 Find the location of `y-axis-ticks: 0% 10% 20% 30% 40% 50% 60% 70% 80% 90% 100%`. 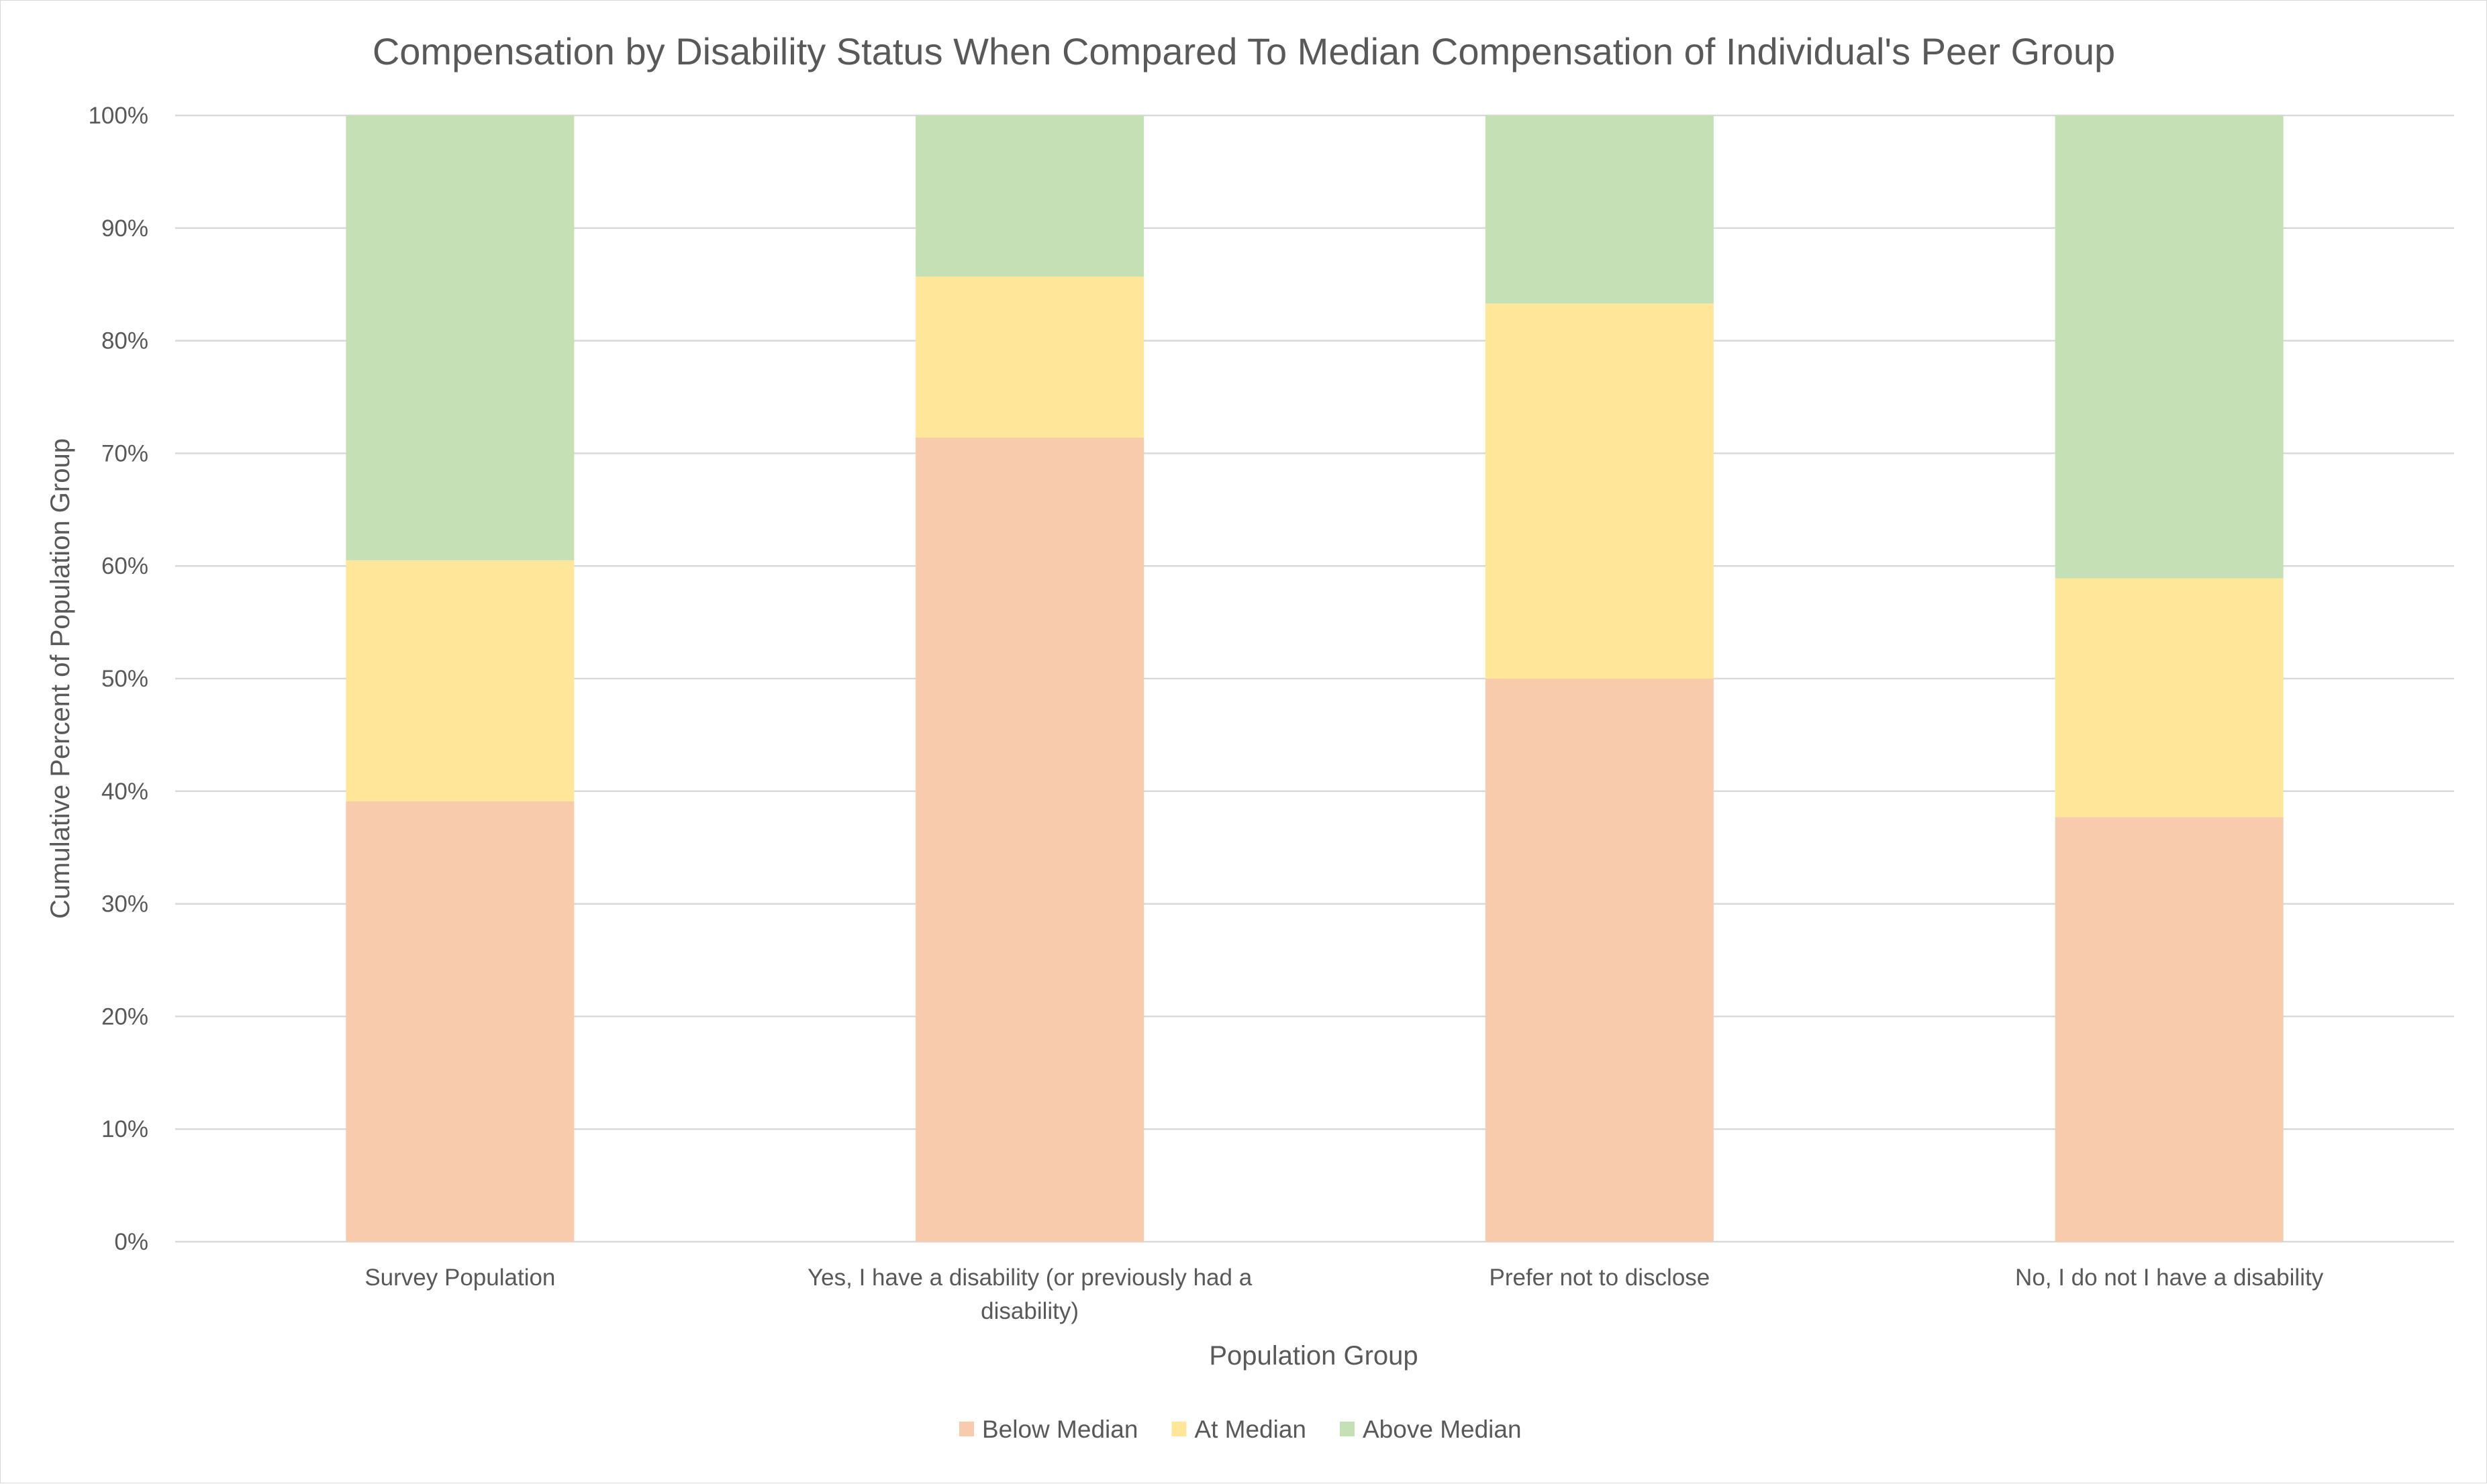

y-axis-ticks: 0% 10% 20% 30% 40% 50% 60% 70% 80% 90% 100% is located at coordinates (118, 679).